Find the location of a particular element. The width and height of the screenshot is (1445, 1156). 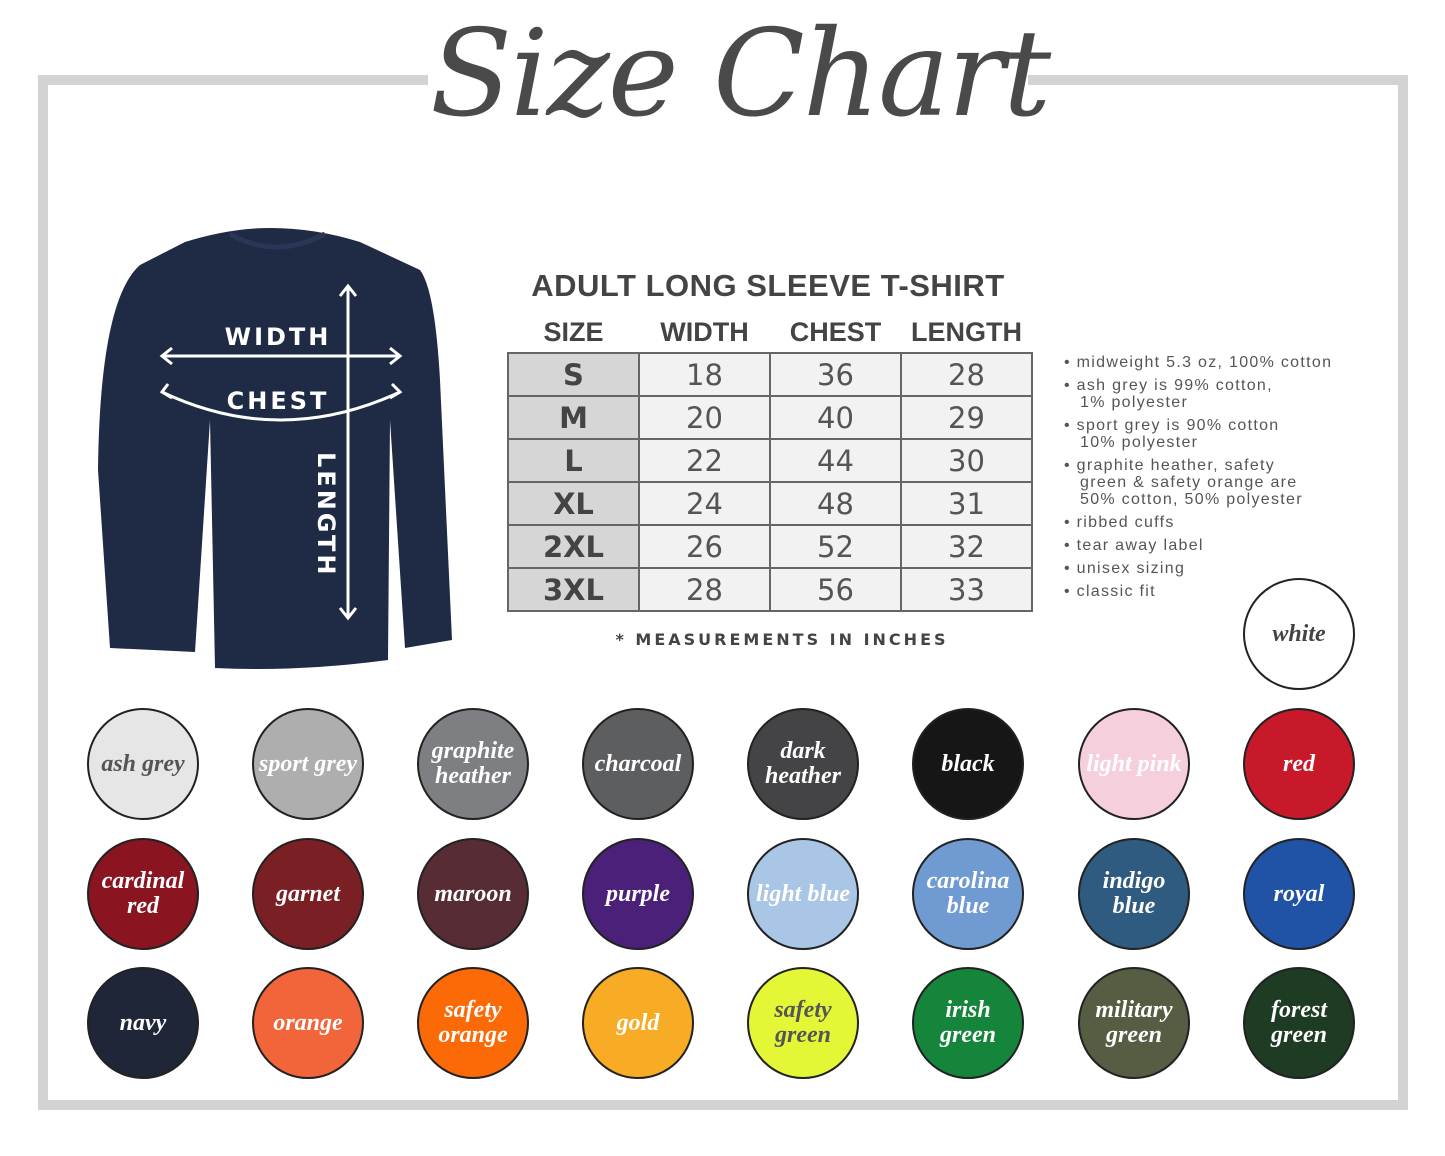

value-cell: 52 is located at coordinates (835, 546).